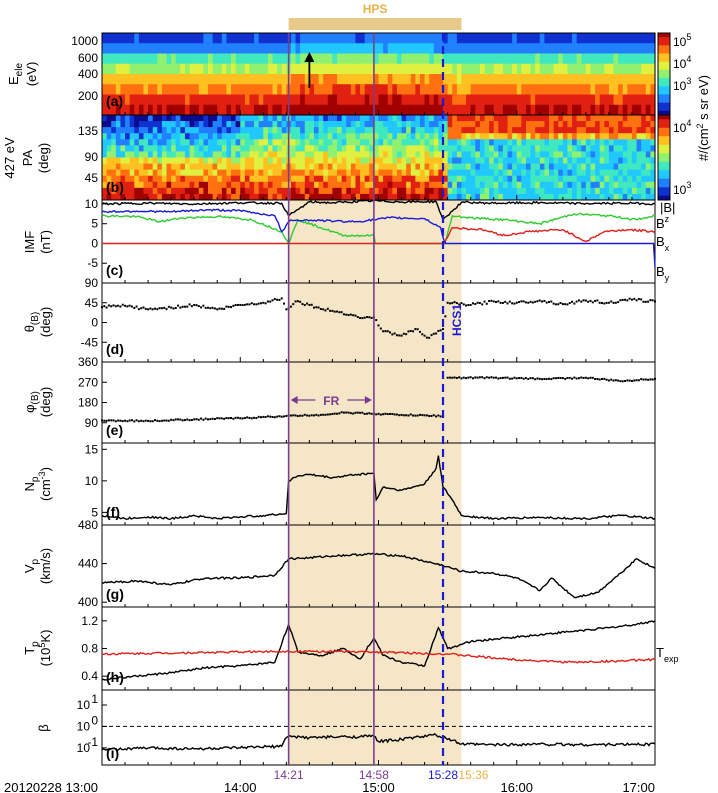  I want to click on theta-point, so click(655, 301).